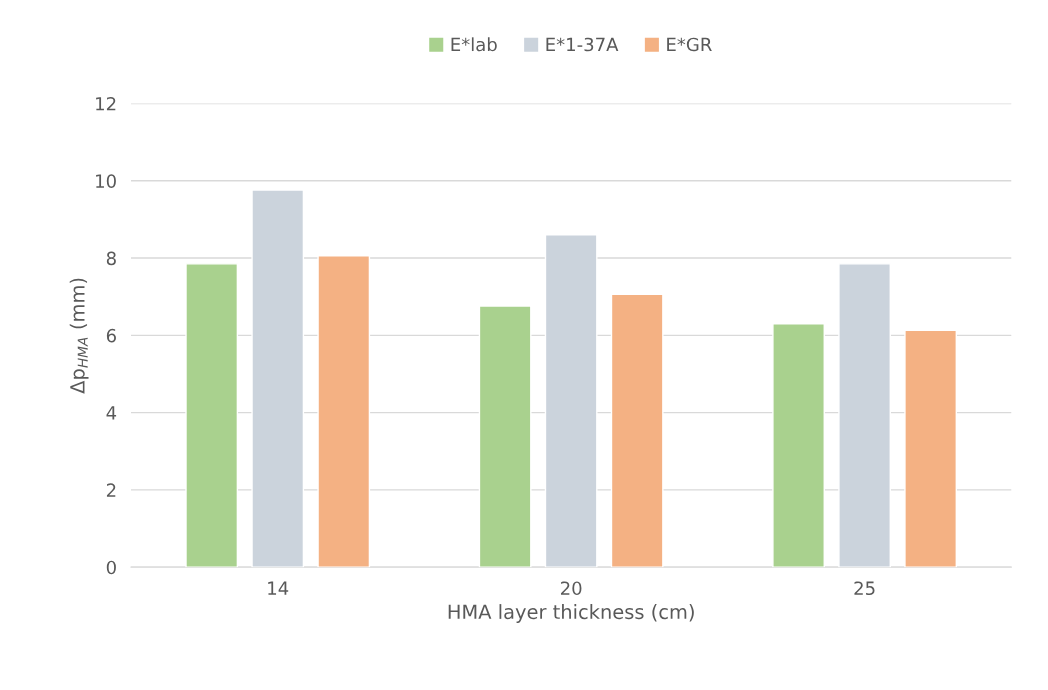 This screenshot has height=690, width=1048. Describe the element at coordinates (571, 613) in the screenshot. I see `x-axis-title: HMA layer thickness (cm)` at that location.